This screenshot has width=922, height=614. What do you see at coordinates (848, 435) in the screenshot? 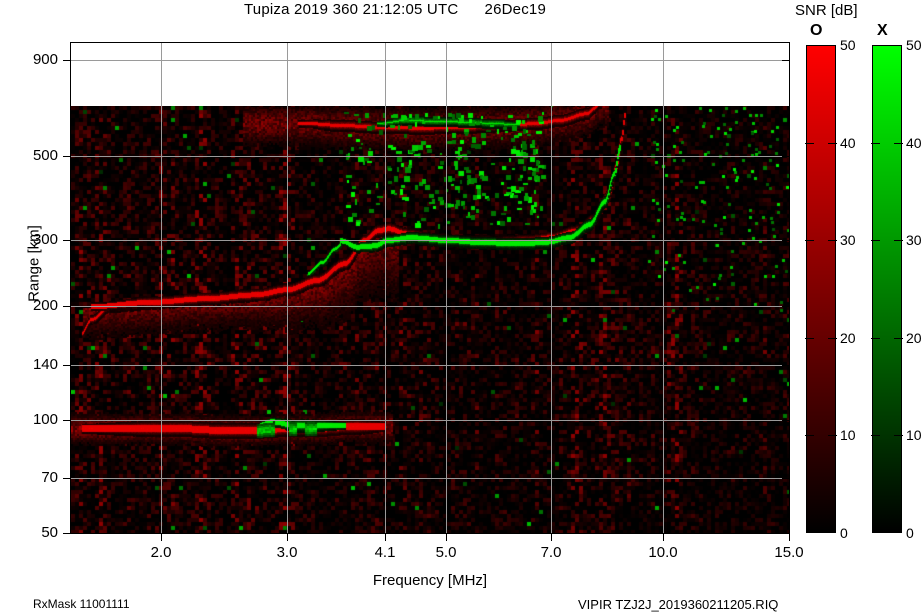
I see `colorbar-o-label-10: 10` at bounding box center [848, 435].